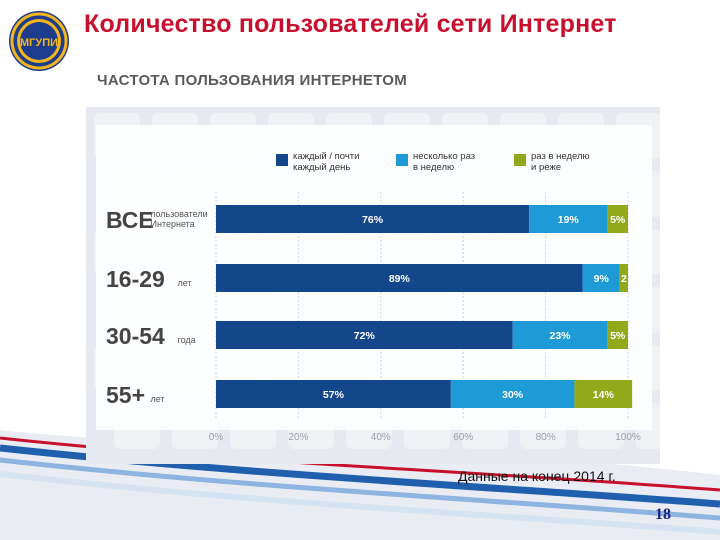 This screenshot has height=540, width=720. What do you see at coordinates (321, 167) in the screenshot?
I see `legend-label: каждый день` at bounding box center [321, 167].